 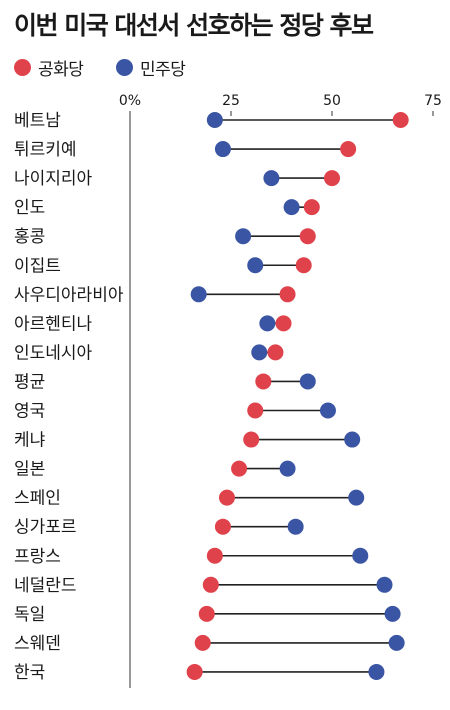 What do you see at coordinates (194, 25) in the screenshot?
I see `chart-title: 이번 미국 대선서 선호하는 정당 후보` at bounding box center [194, 25].